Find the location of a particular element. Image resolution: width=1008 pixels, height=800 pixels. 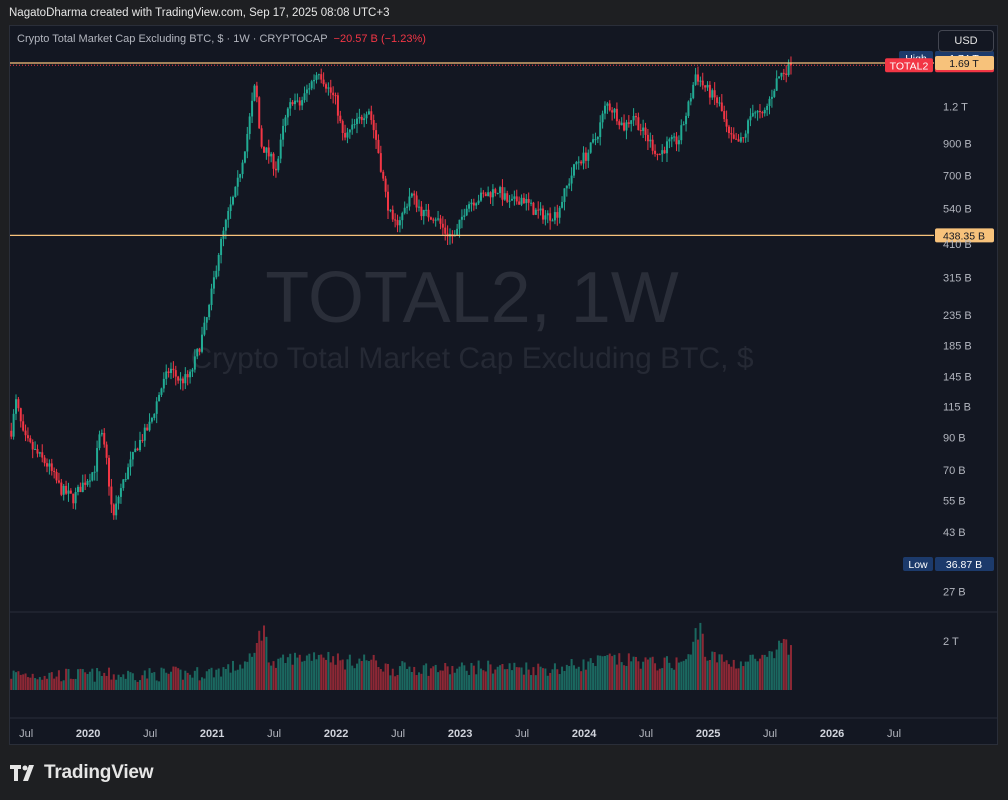

currency-button: USD is located at coordinates (966, 41).